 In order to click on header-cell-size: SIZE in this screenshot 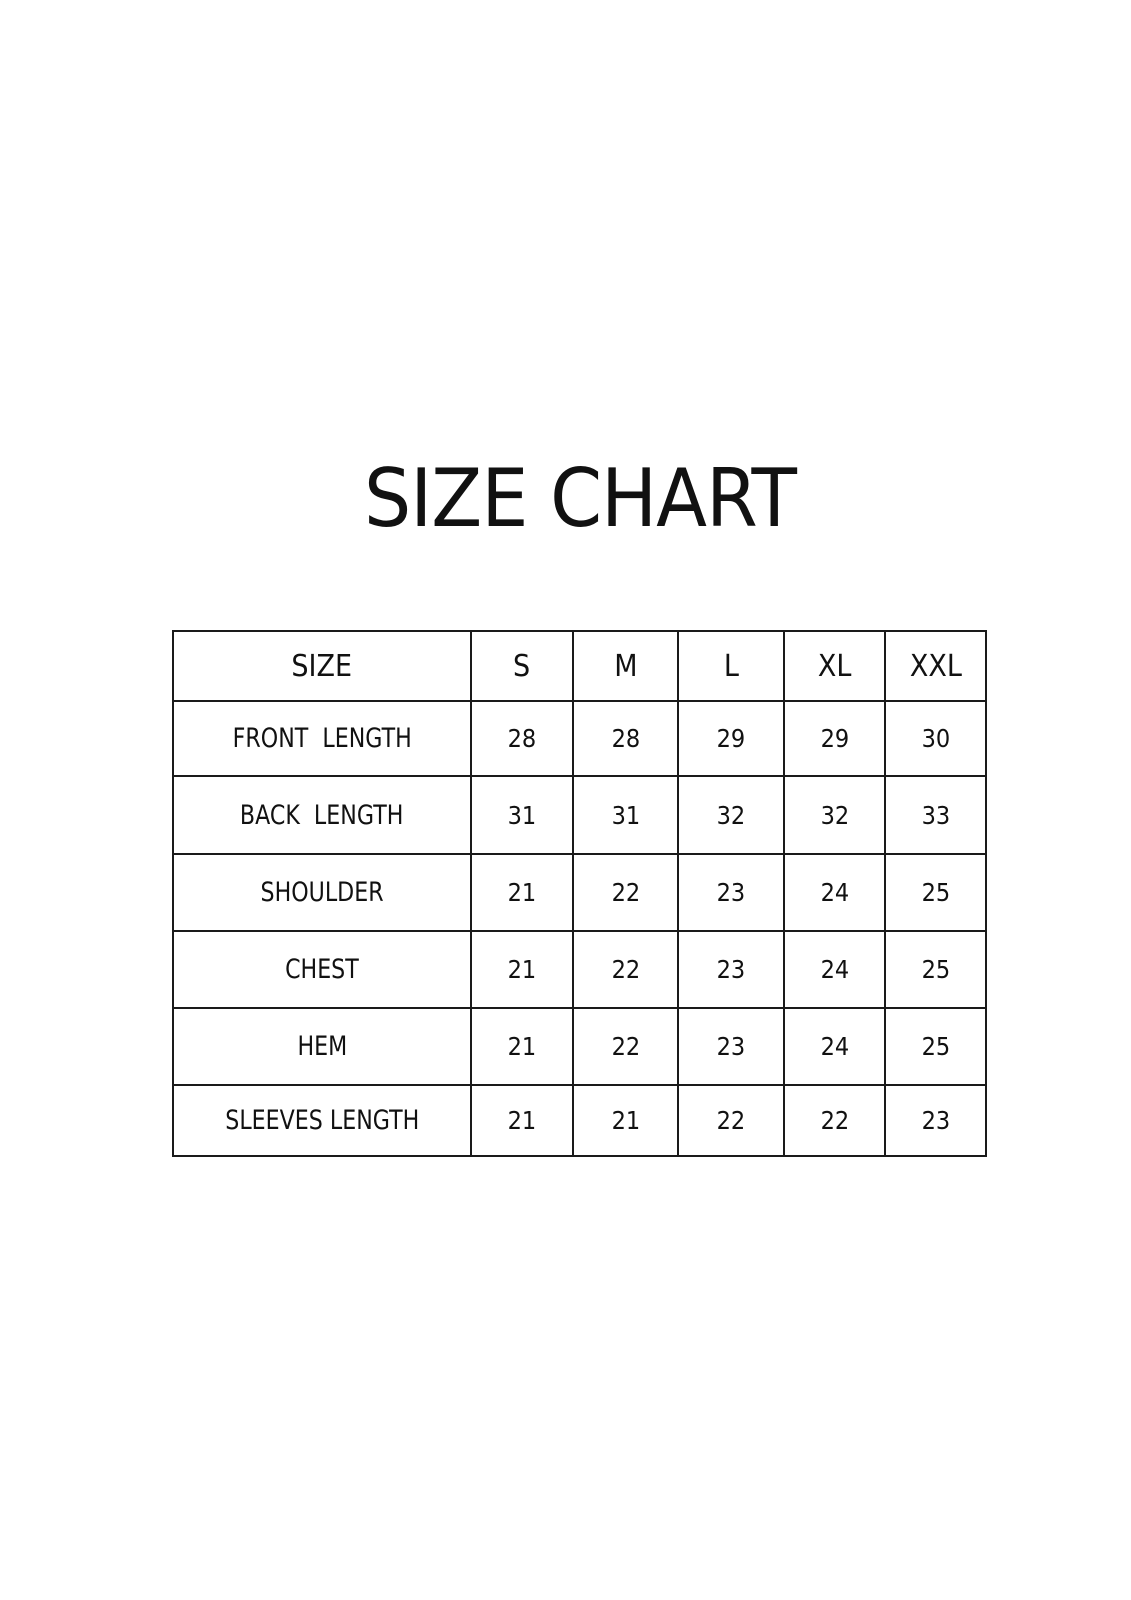, I will do `click(322, 666)`.